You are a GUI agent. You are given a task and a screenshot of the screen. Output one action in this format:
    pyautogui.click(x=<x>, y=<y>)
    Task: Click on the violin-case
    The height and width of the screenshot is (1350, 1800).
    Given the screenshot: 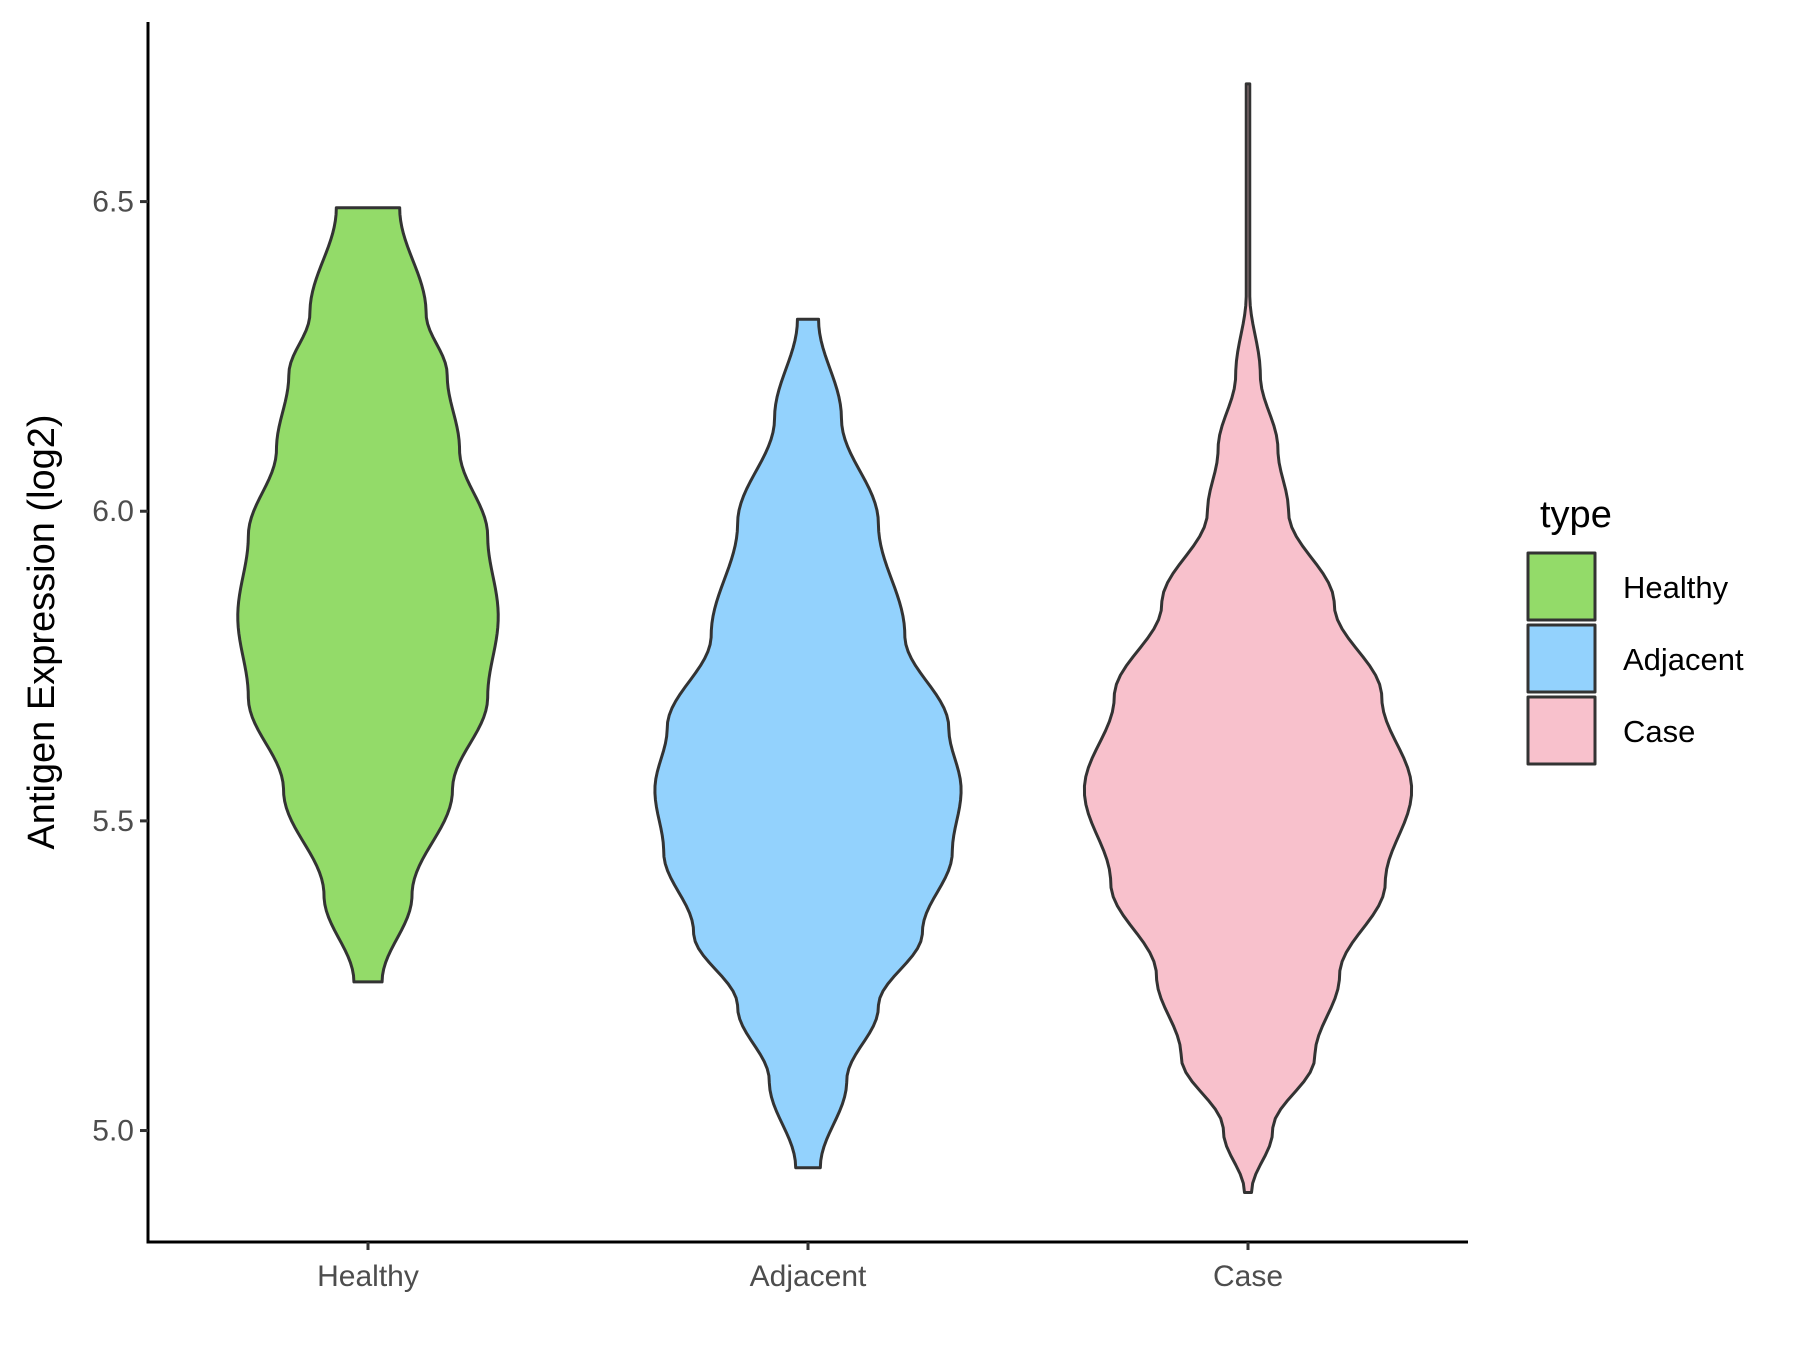 What is the action you would take?
    pyautogui.click(x=1247, y=638)
    